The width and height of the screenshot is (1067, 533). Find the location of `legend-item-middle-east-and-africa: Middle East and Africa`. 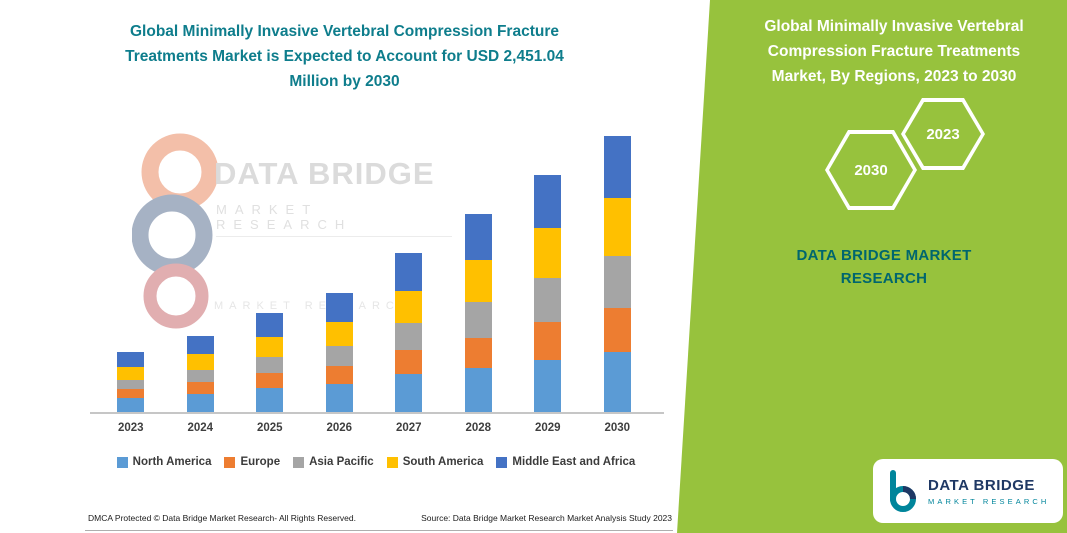

legend-item-middle-east-and-africa: Middle East and Africa is located at coordinates (565, 462).